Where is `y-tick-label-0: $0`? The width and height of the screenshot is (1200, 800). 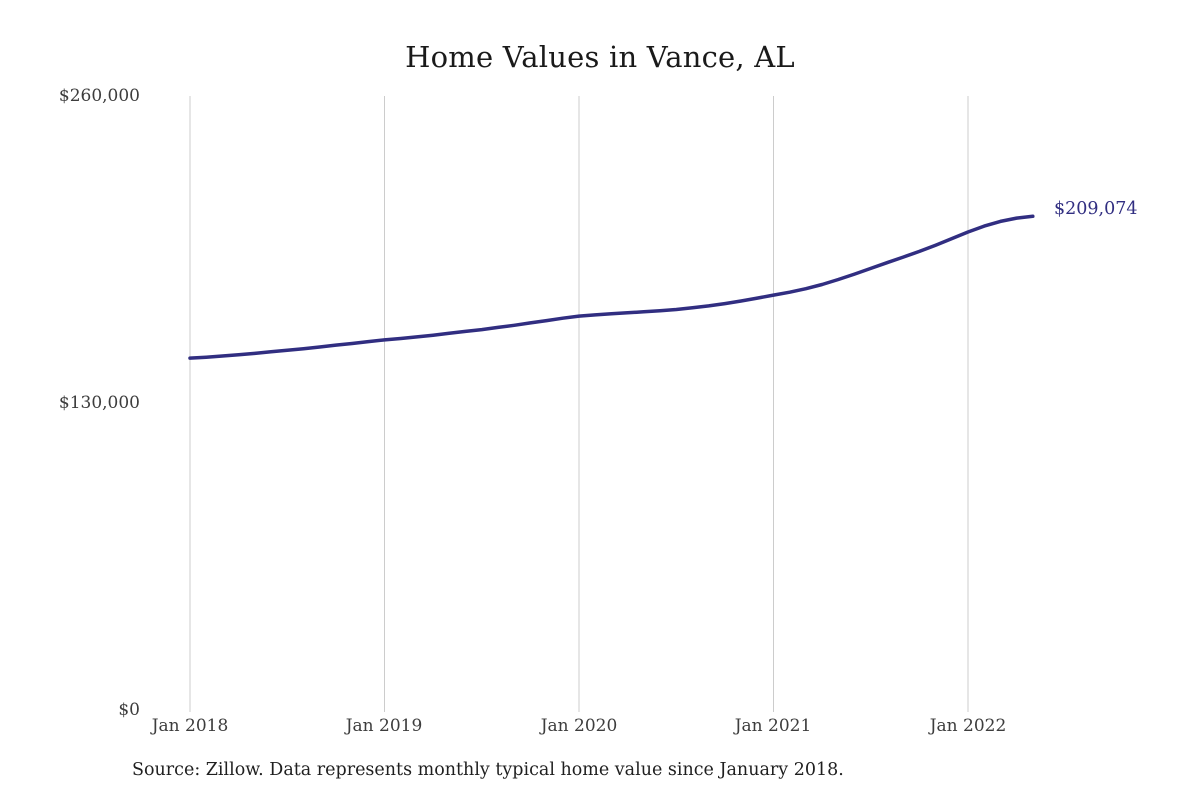 y-tick-label-0: $0 is located at coordinates (129, 710).